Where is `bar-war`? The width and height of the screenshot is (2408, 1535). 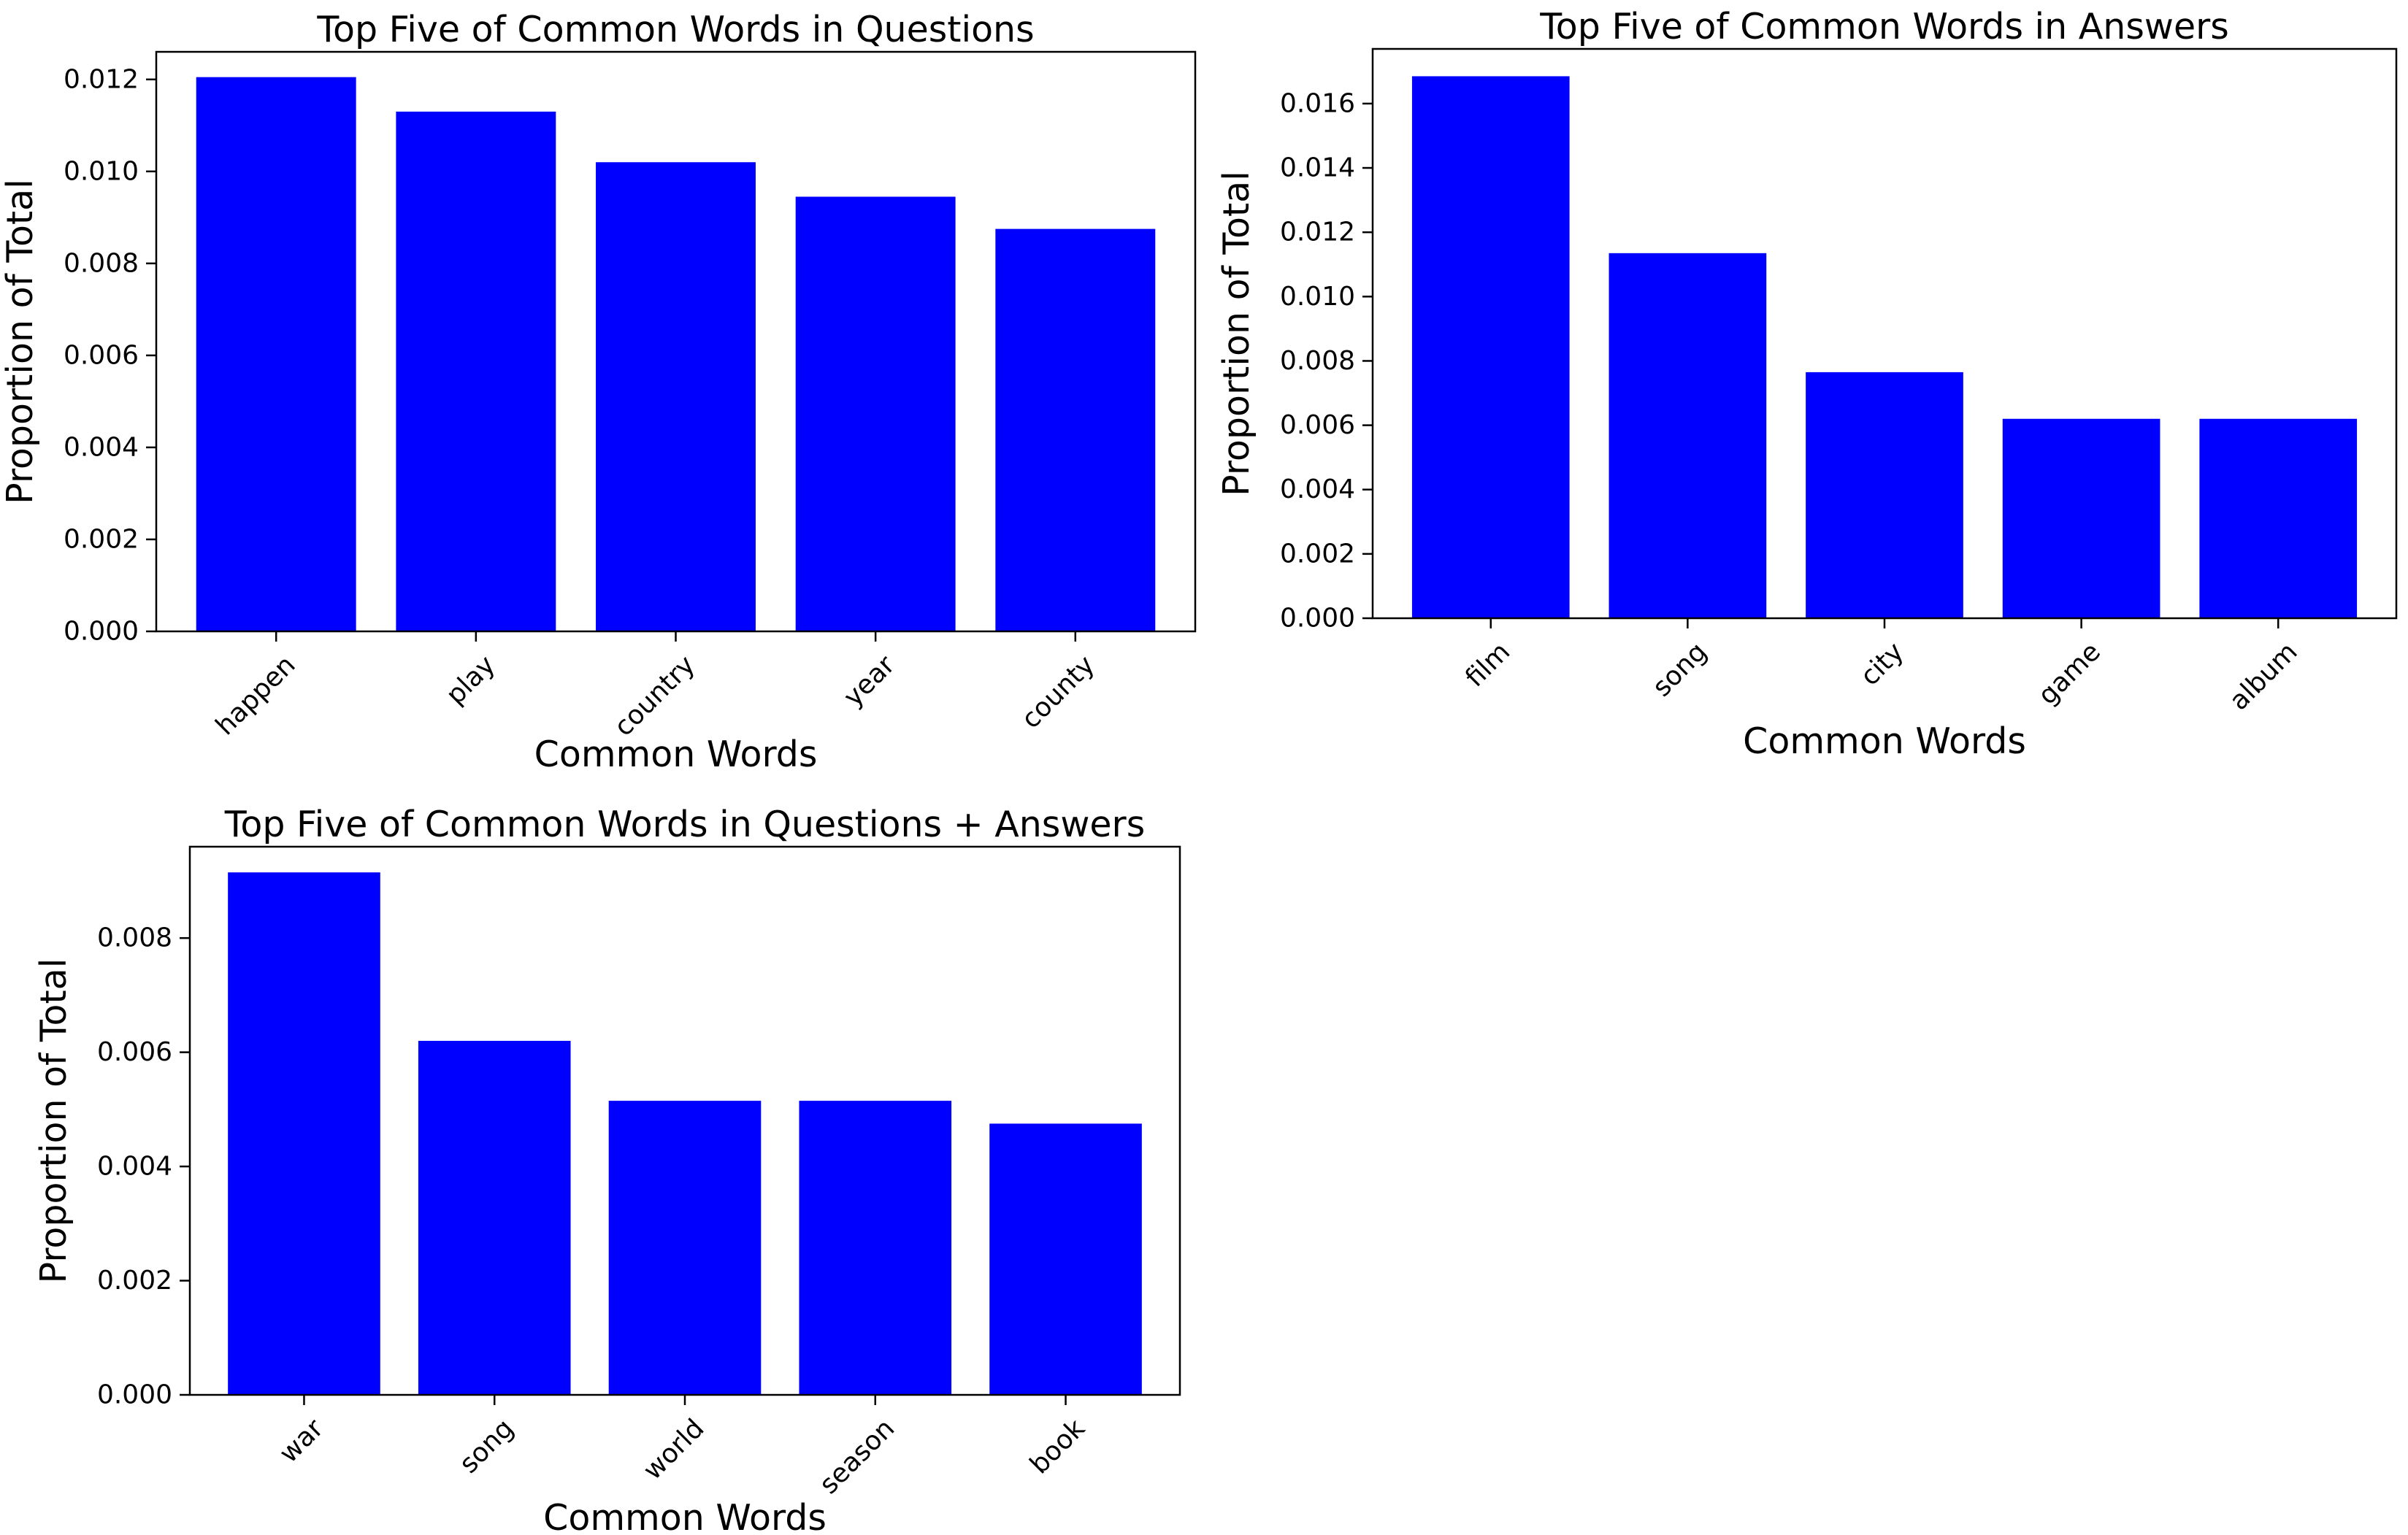 bar-war is located at coordinates (304, 1134).